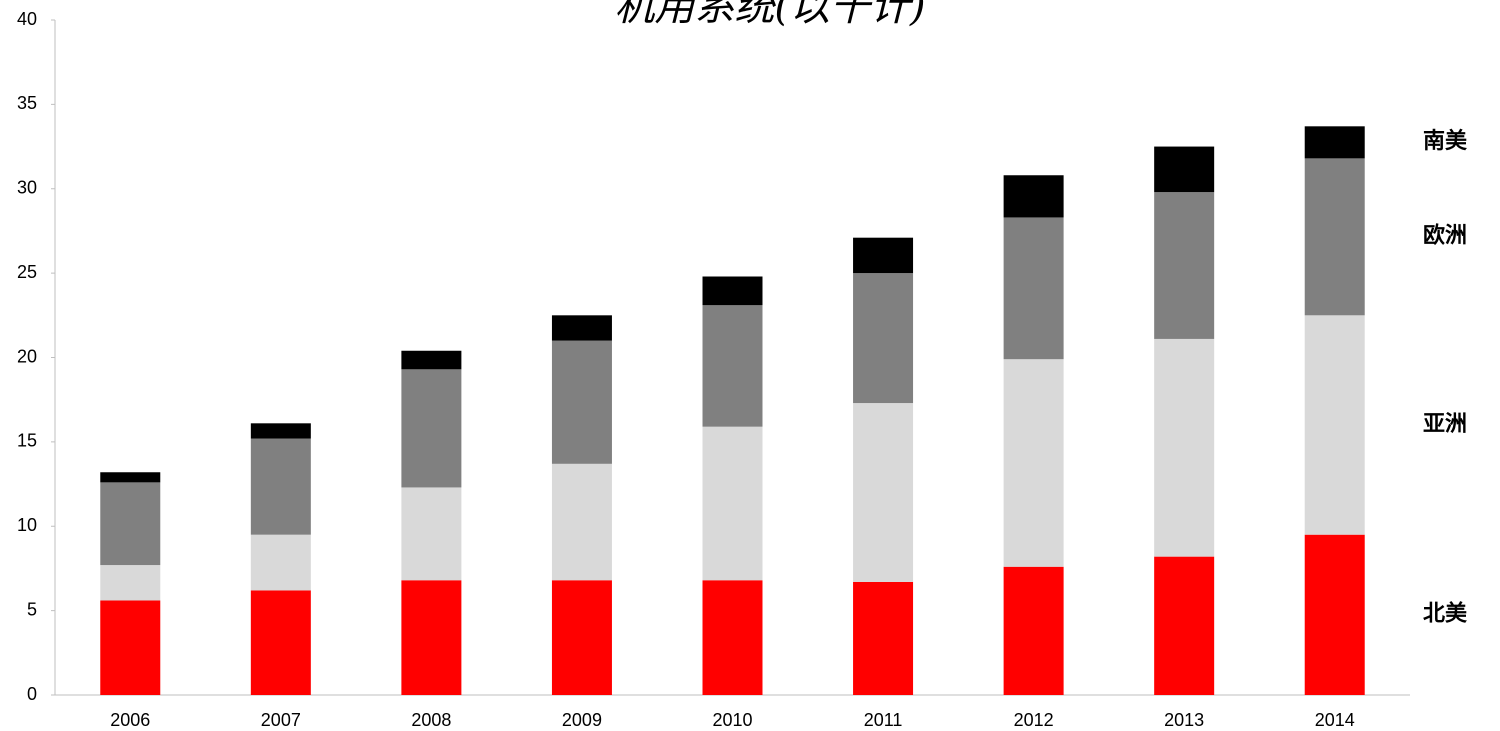 This screenshot has height=731, width=1500. What do you see at coordinates (1445, 235) in the screenshot?
I see `legend-label: 欧洲` at bounding box center [1445, 235].